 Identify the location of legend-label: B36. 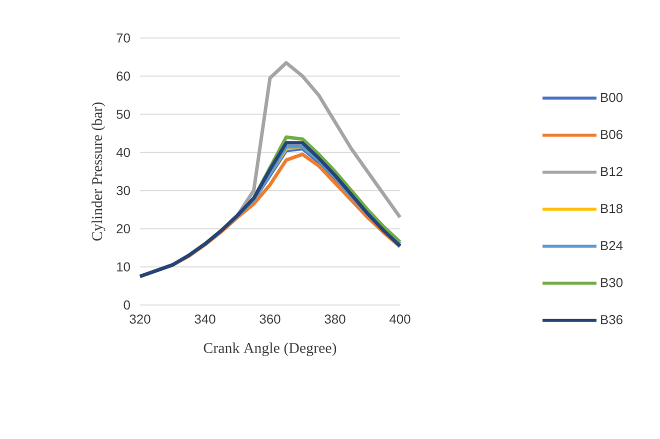
(611, 319).